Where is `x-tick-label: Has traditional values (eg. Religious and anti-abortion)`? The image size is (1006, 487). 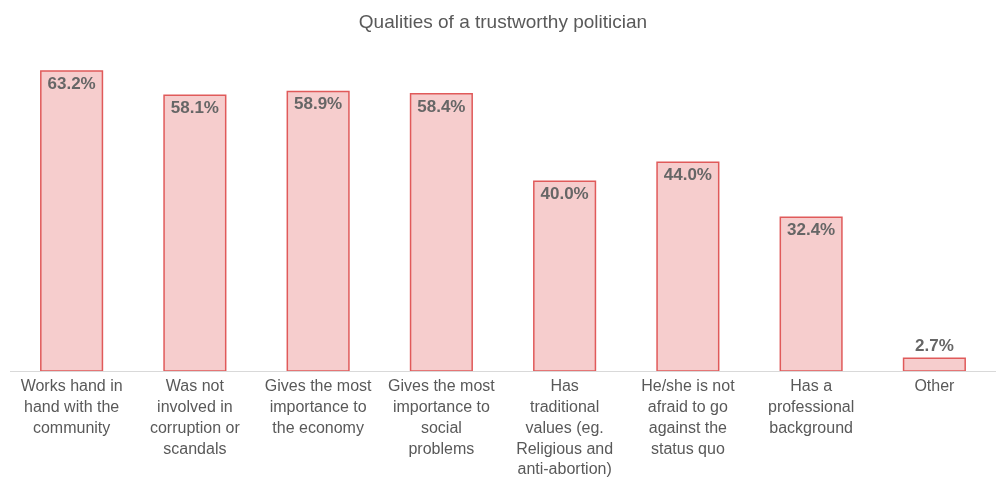 x-tick-label: Has traditional values (eg. Religious and anti-abortion) is located at coordinates (565, 427).